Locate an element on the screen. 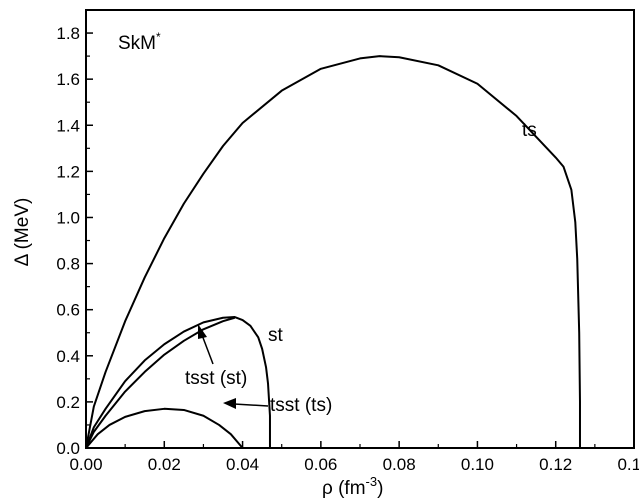  chart-title-main: SkM is located at coordinates (137, 43).